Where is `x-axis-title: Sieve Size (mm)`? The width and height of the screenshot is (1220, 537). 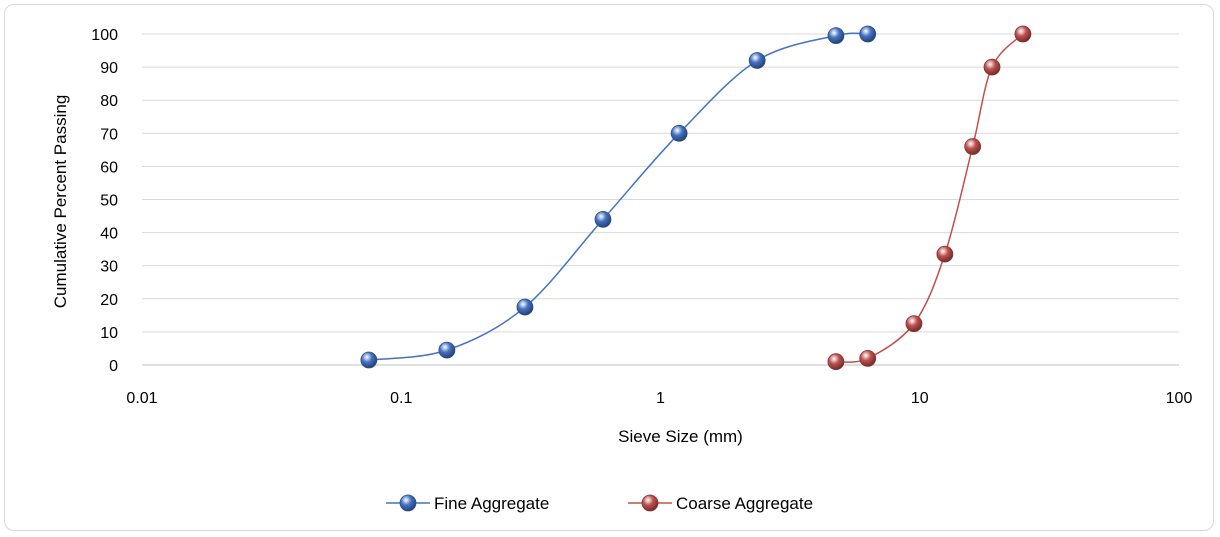 x-axis-title: Sieve Size (mm) is located at coordinates (680, 436).